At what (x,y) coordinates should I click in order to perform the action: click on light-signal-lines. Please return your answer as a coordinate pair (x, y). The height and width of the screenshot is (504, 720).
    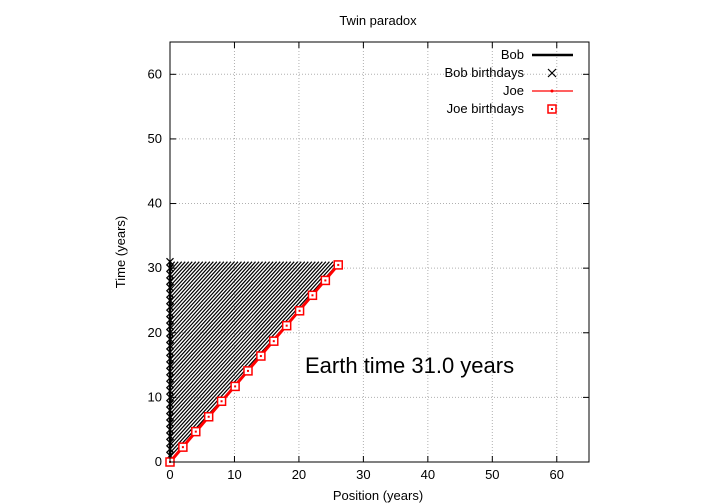
    Looking at the image, I should click on (255, 361).